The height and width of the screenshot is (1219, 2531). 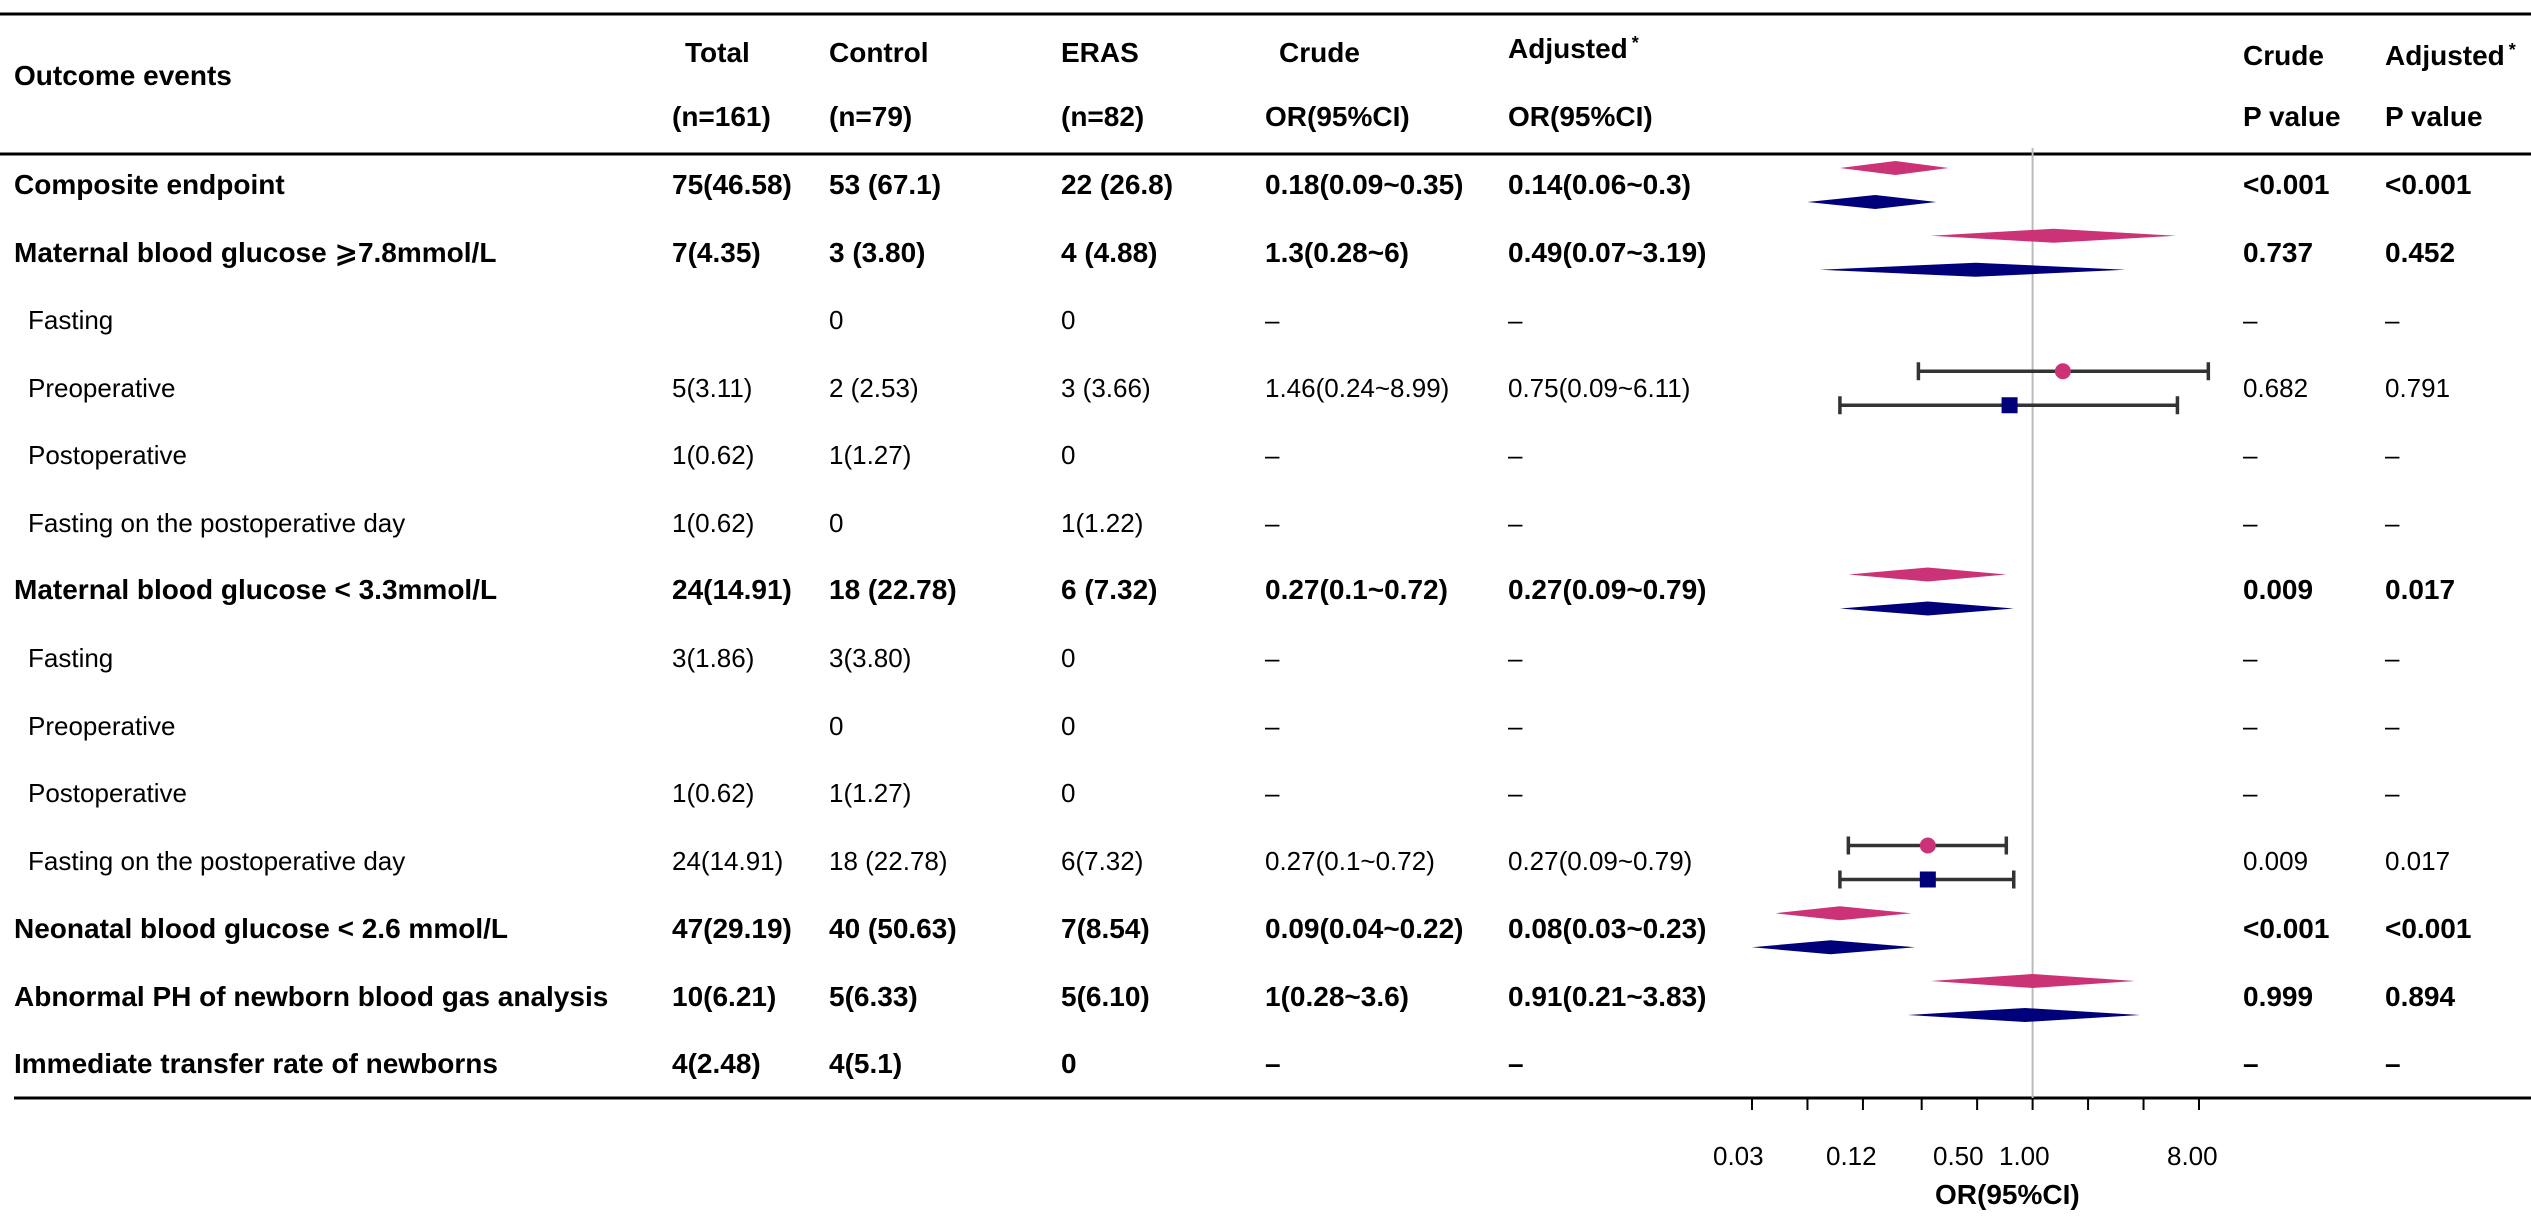 What do you see at coordinates (2292, 116) in the screenshot?
I see `header-crude-p-value: P value` at bounding box center [2292, 116].